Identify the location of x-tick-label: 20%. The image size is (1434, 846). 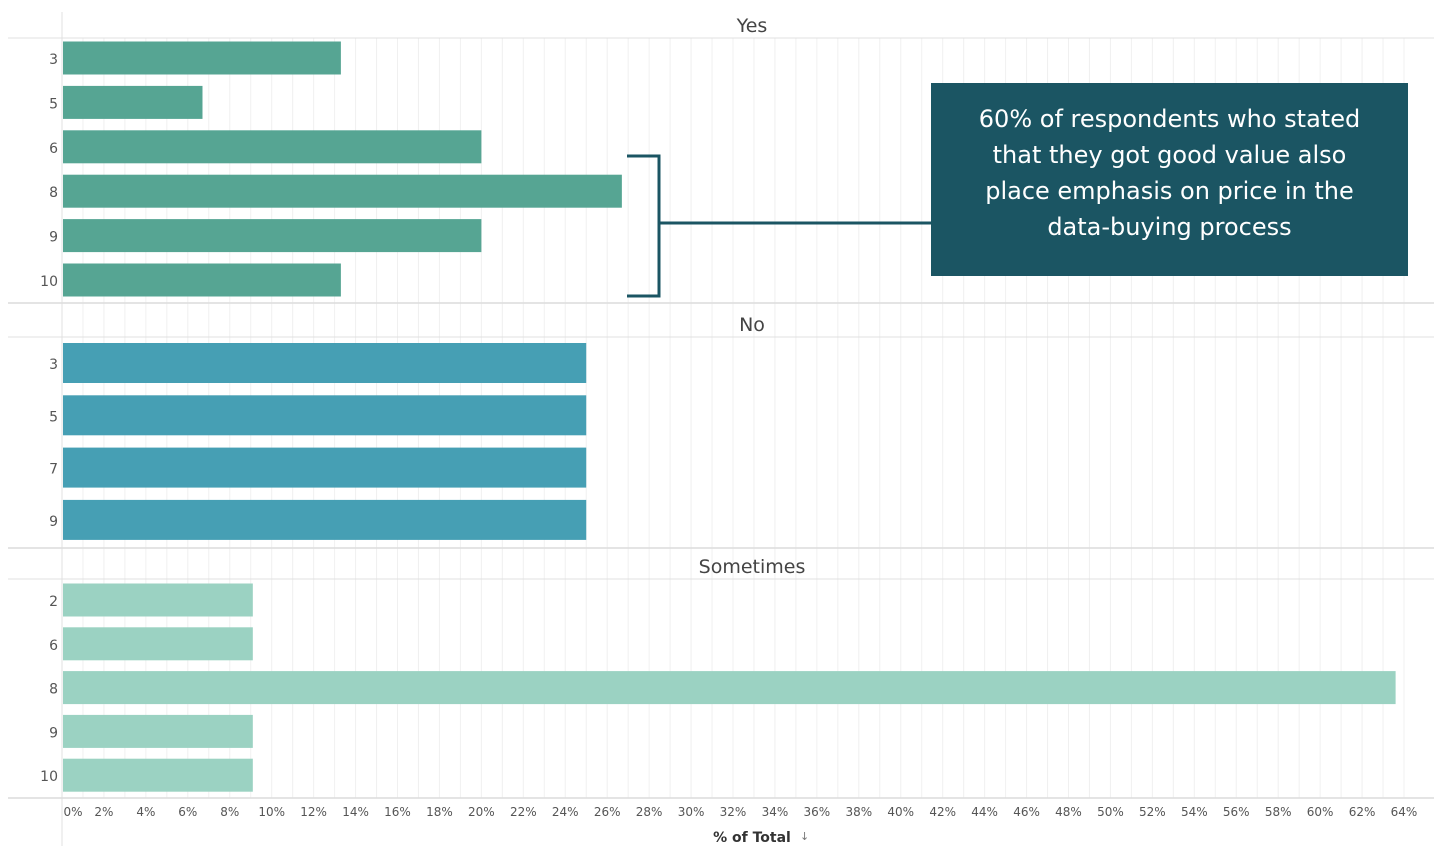
(481, 812).